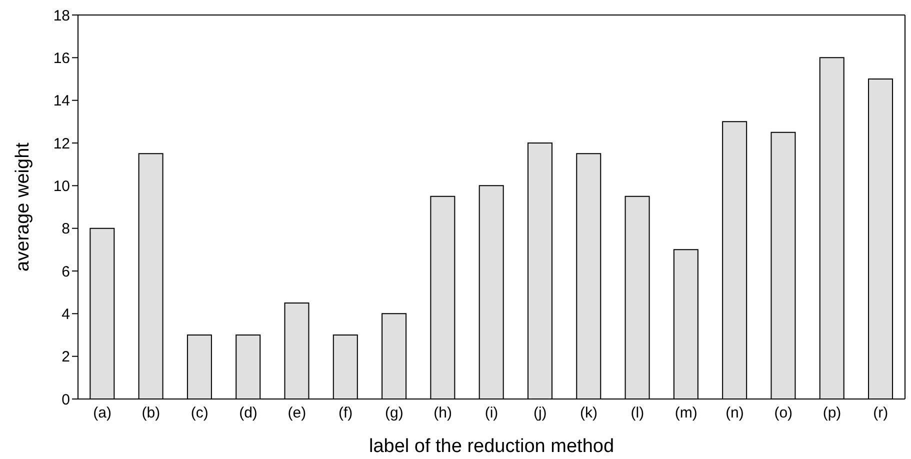 The image size is (911, 459). What do you see at coordinates (66, 229) in the screenshot?
I see `y-tick-label: 8` at bounding box center [66, 229].